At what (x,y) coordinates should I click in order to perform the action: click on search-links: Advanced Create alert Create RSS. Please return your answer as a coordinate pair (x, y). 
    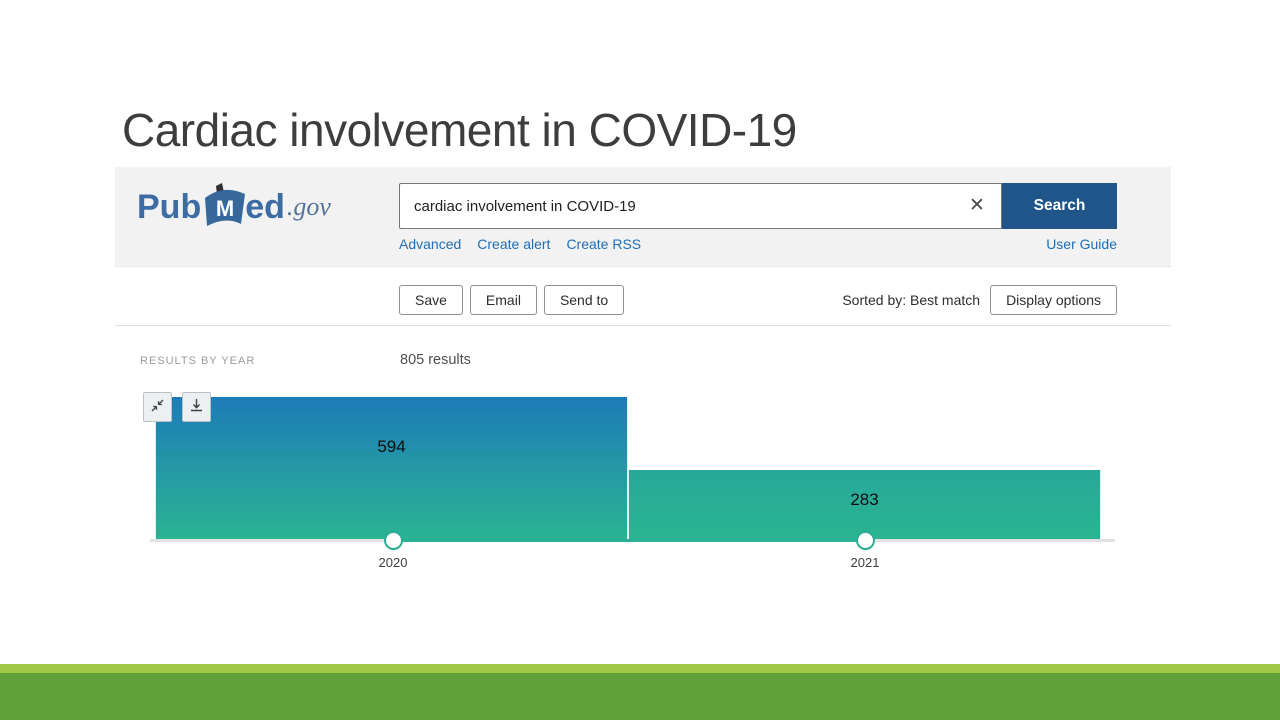
    Looking at the image, I should click on (520, 244).